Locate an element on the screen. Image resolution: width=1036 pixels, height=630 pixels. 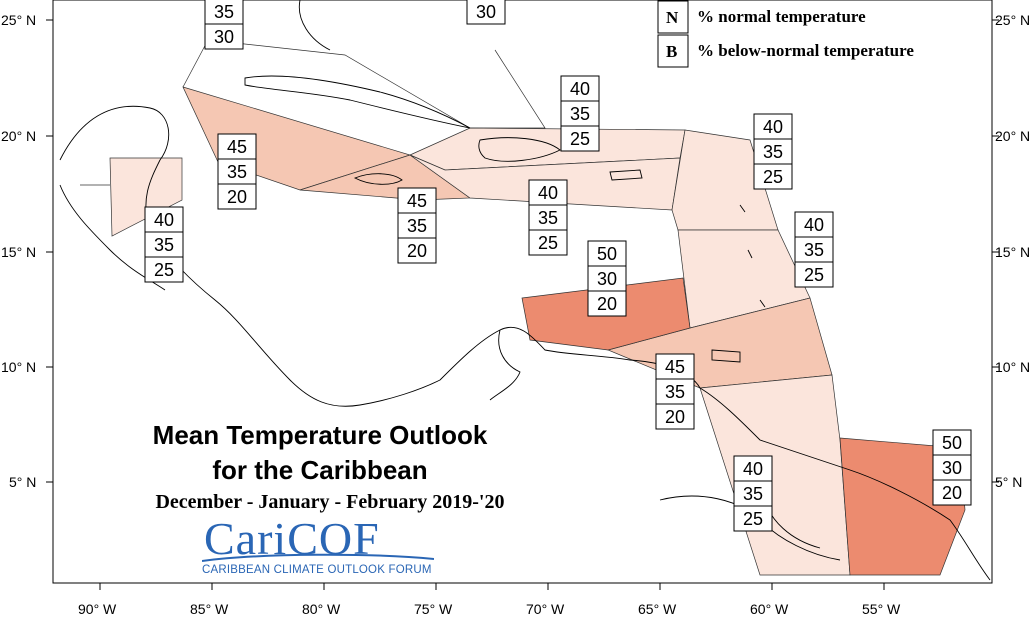
lat-label-15n-right: 15° N is located at coordinates (1012, 252).